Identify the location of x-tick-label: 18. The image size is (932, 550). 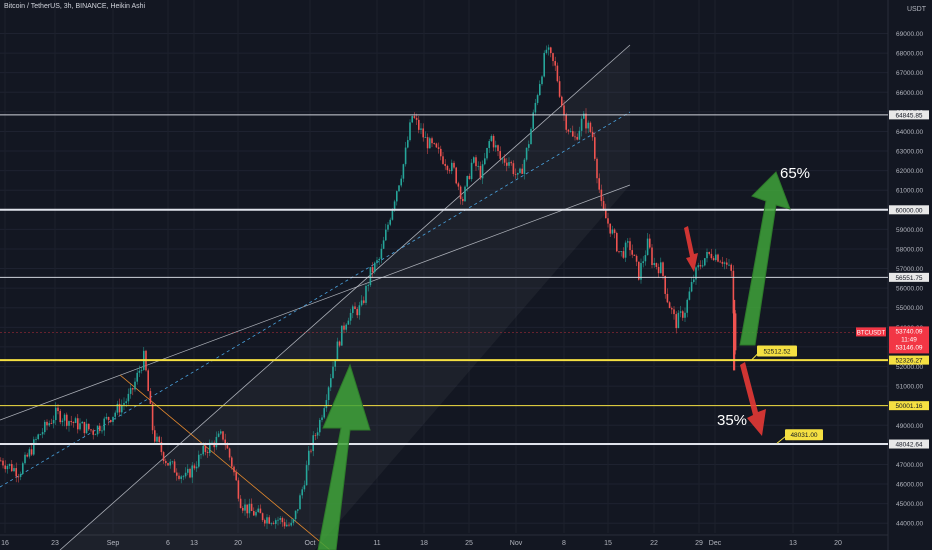
(424, 543).